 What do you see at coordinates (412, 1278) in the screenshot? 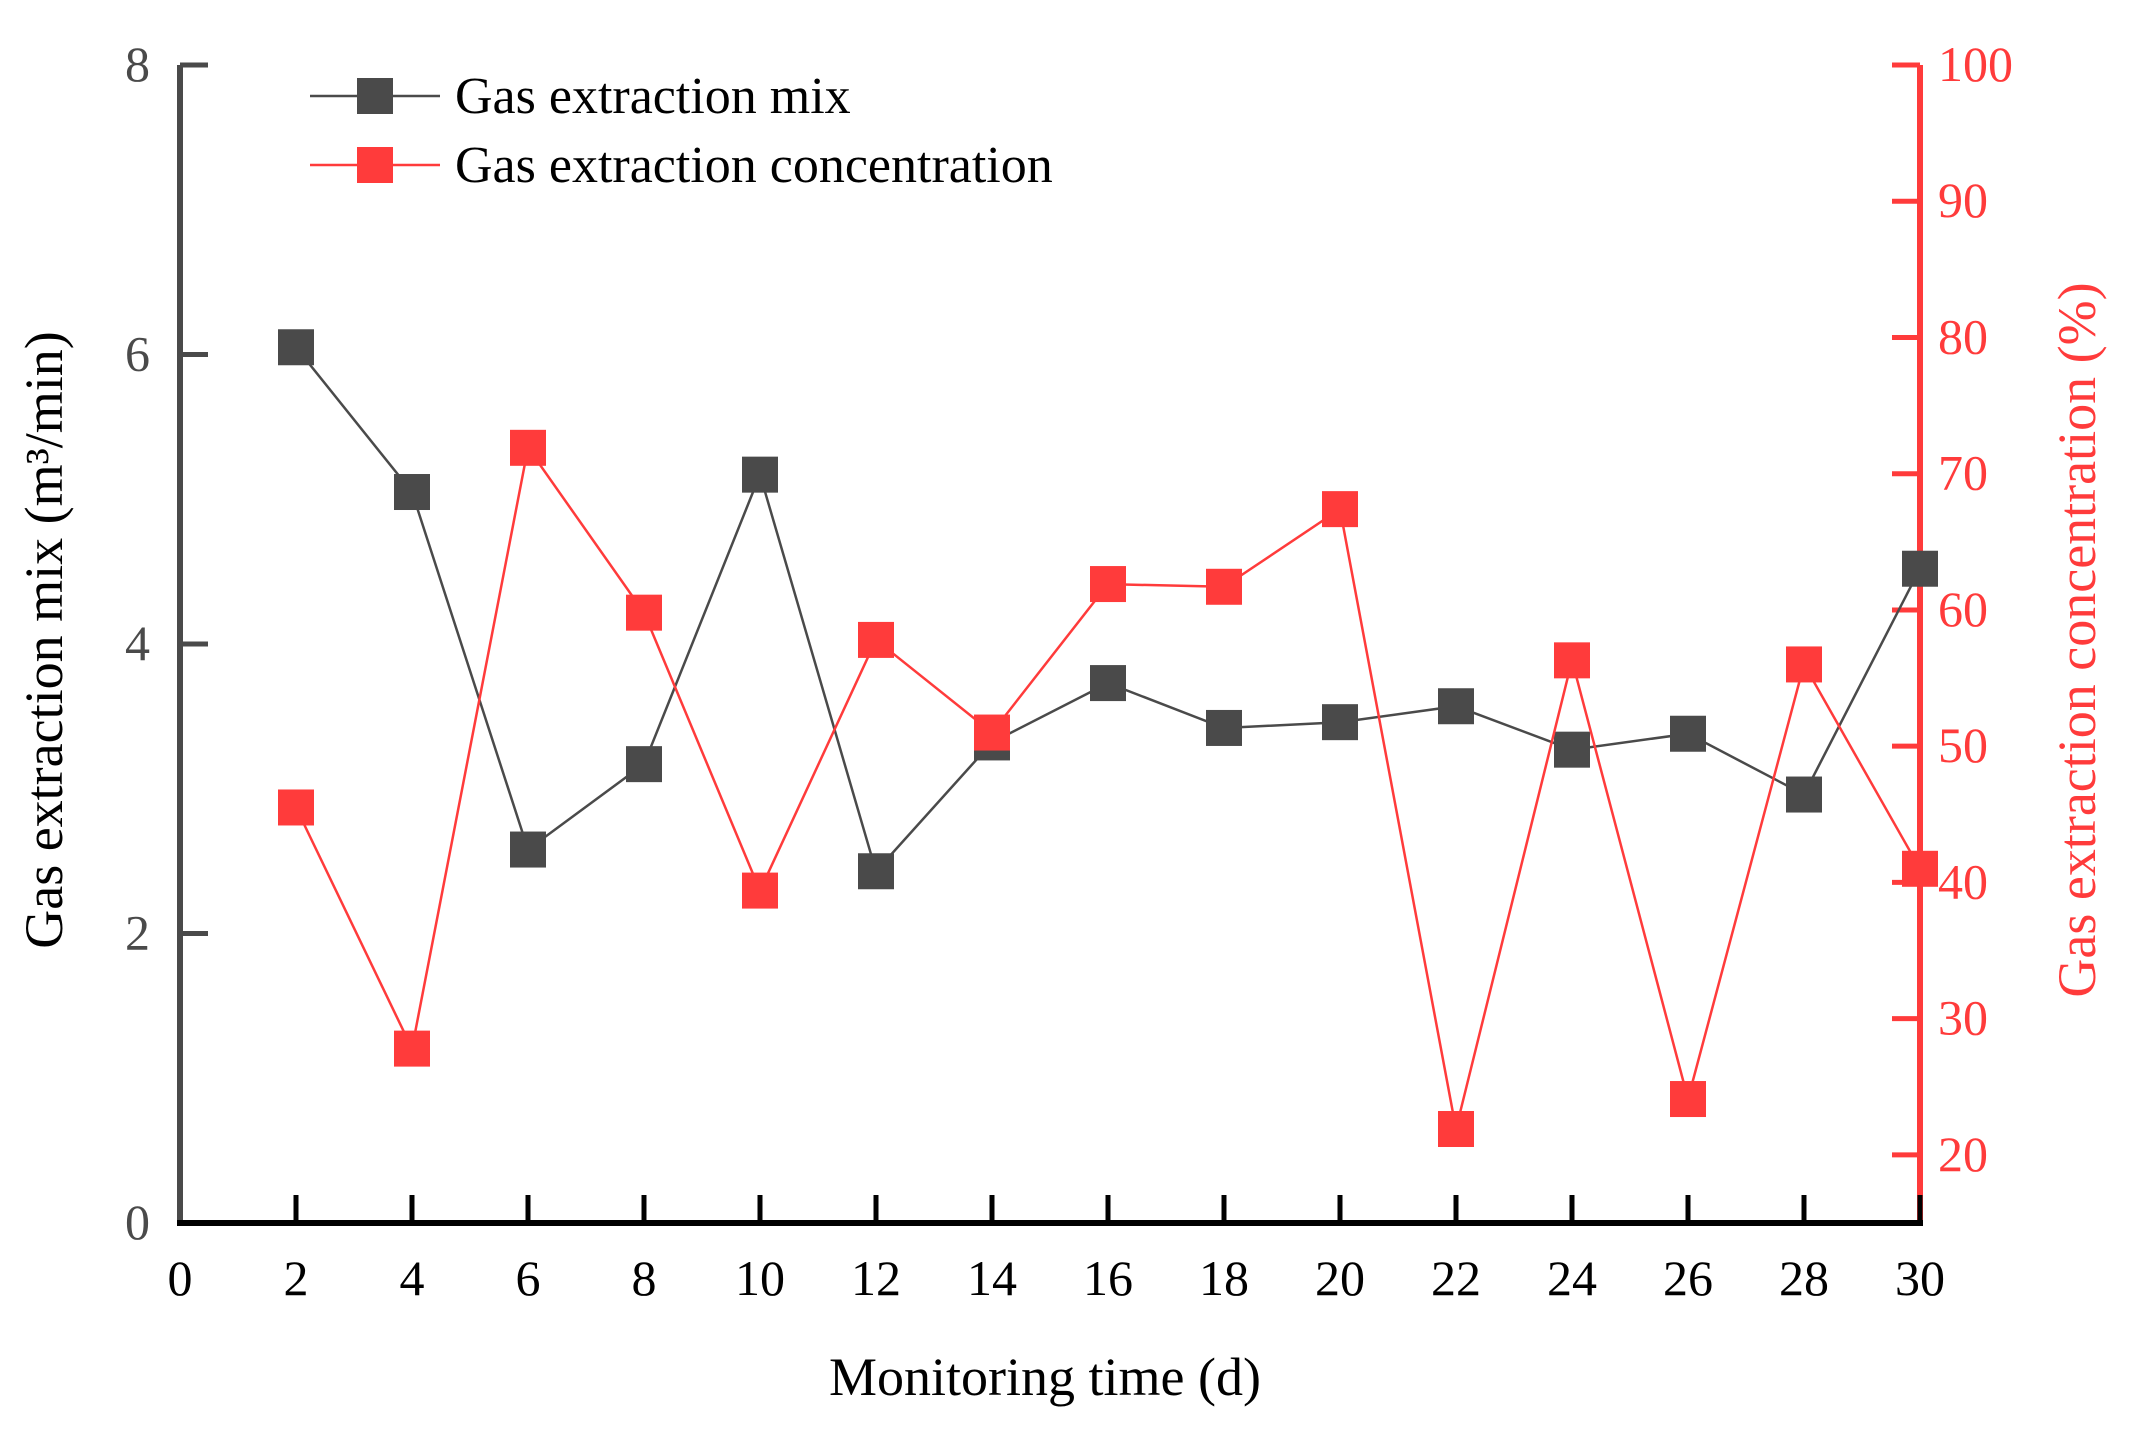
I see `x-tick-label: 4` at bounding box center [412, 1278].